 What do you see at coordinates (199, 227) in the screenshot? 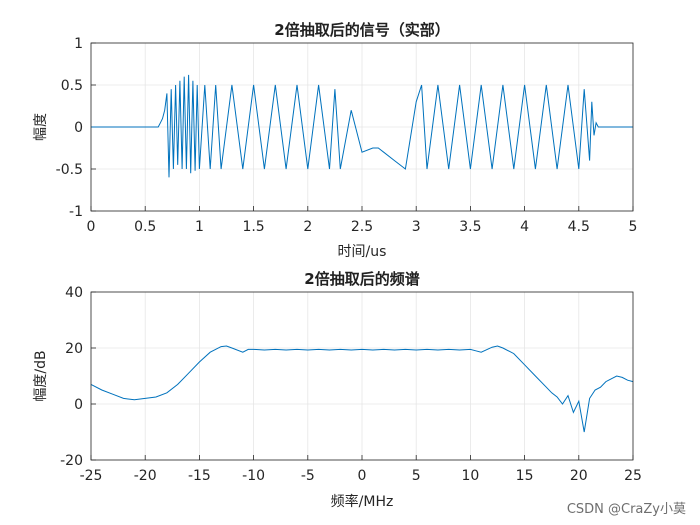
I see `signal-x-tick-label: 1` at bounding box center [199, 227].